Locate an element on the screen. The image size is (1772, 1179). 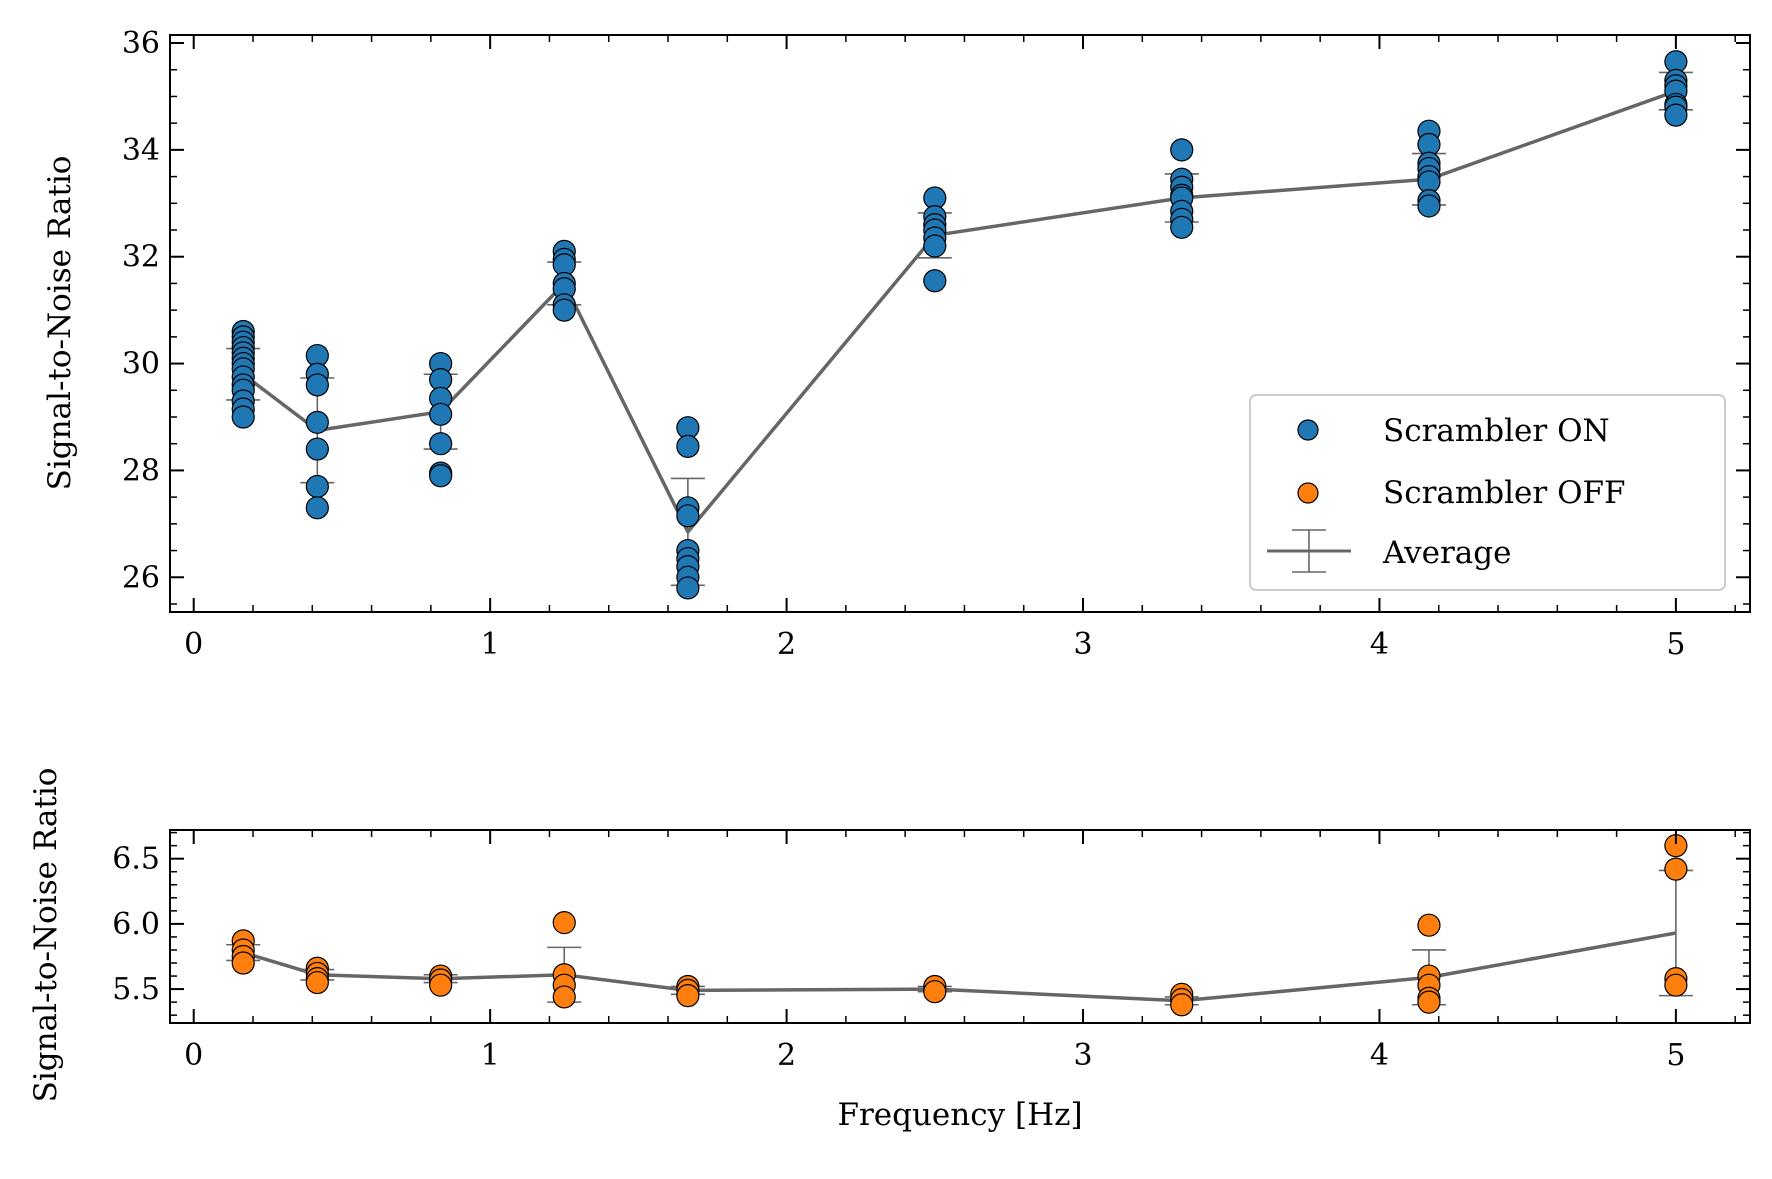
top-y-tick-label: 34 is located at coordinates (141, 150).